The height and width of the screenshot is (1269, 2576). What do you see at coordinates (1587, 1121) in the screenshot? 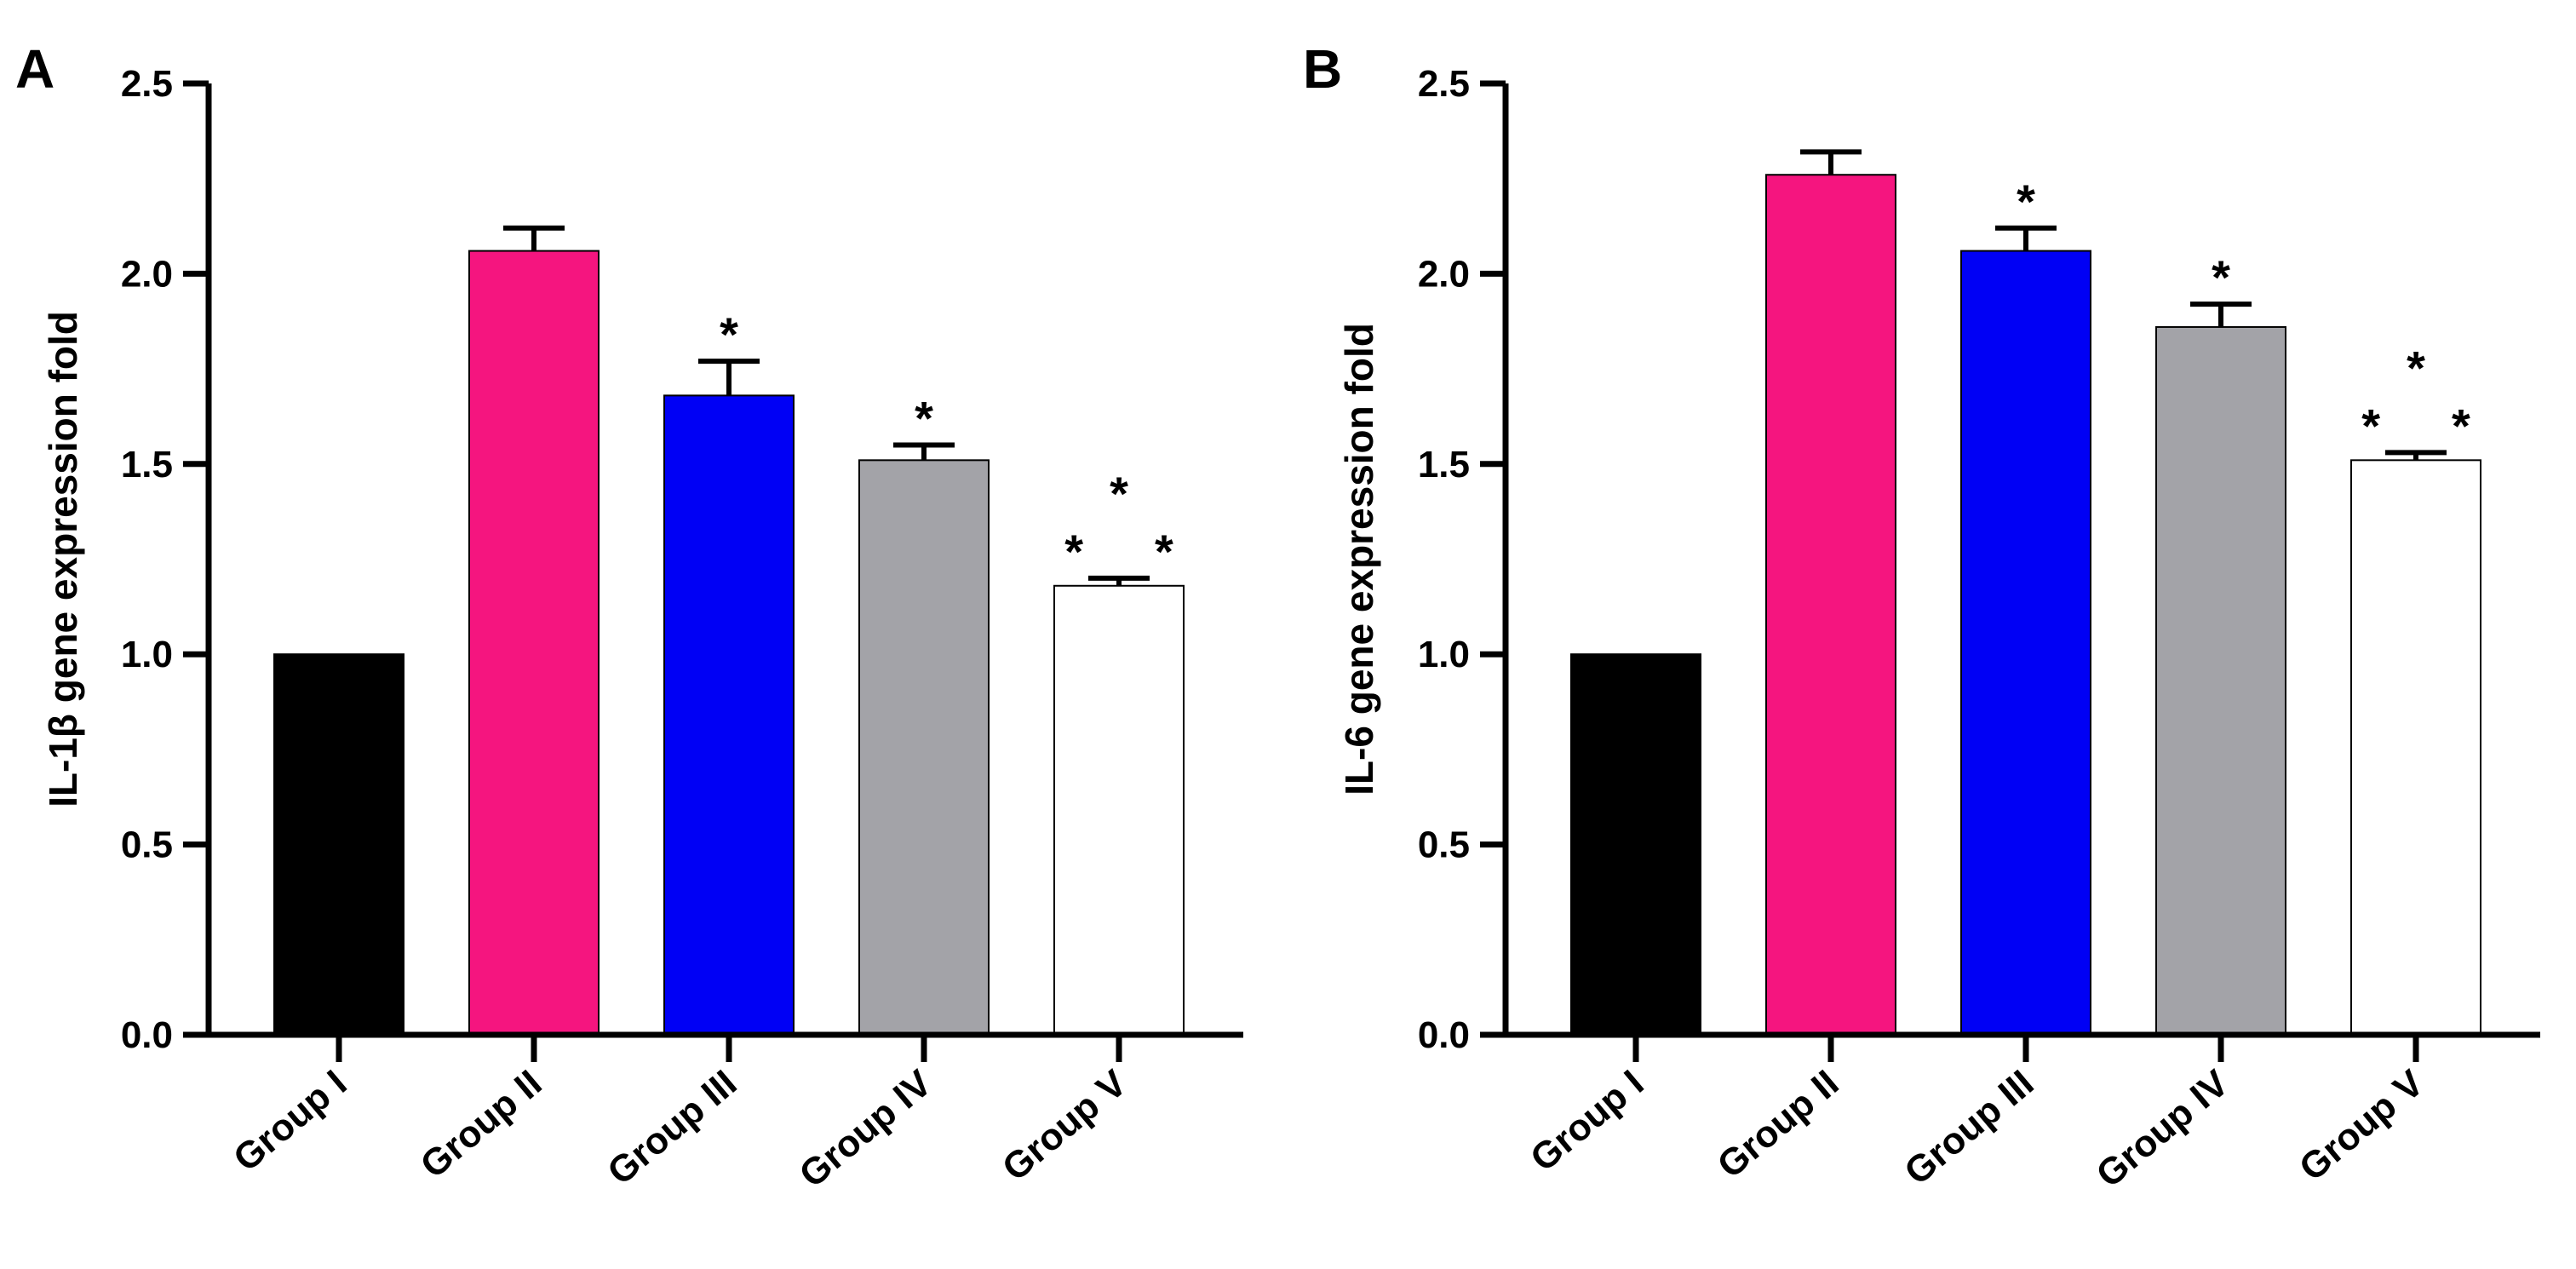
I see `panel-b-xtick-label-1: Group I` at bounding box center [1587, 1121].